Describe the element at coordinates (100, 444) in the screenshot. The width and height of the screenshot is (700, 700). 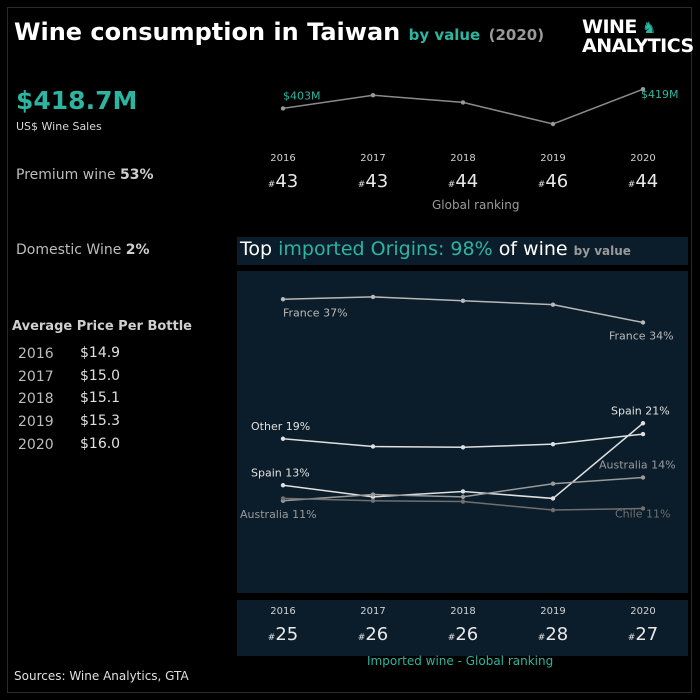
I see `avg-price-value: $16.0` at that location.